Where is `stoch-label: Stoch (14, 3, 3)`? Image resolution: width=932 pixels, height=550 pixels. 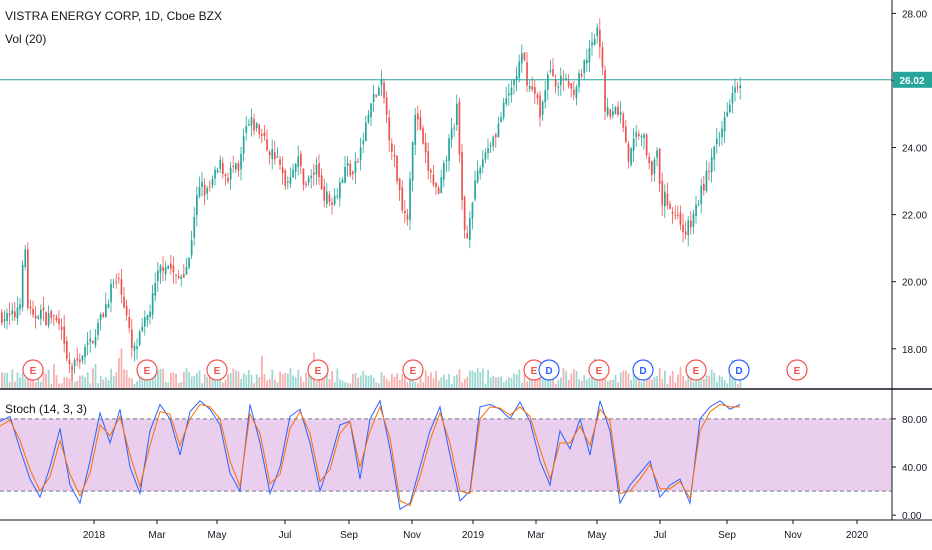 stoch-label: Stoch (14, 3, 3) is located at coordinates (46, 409).